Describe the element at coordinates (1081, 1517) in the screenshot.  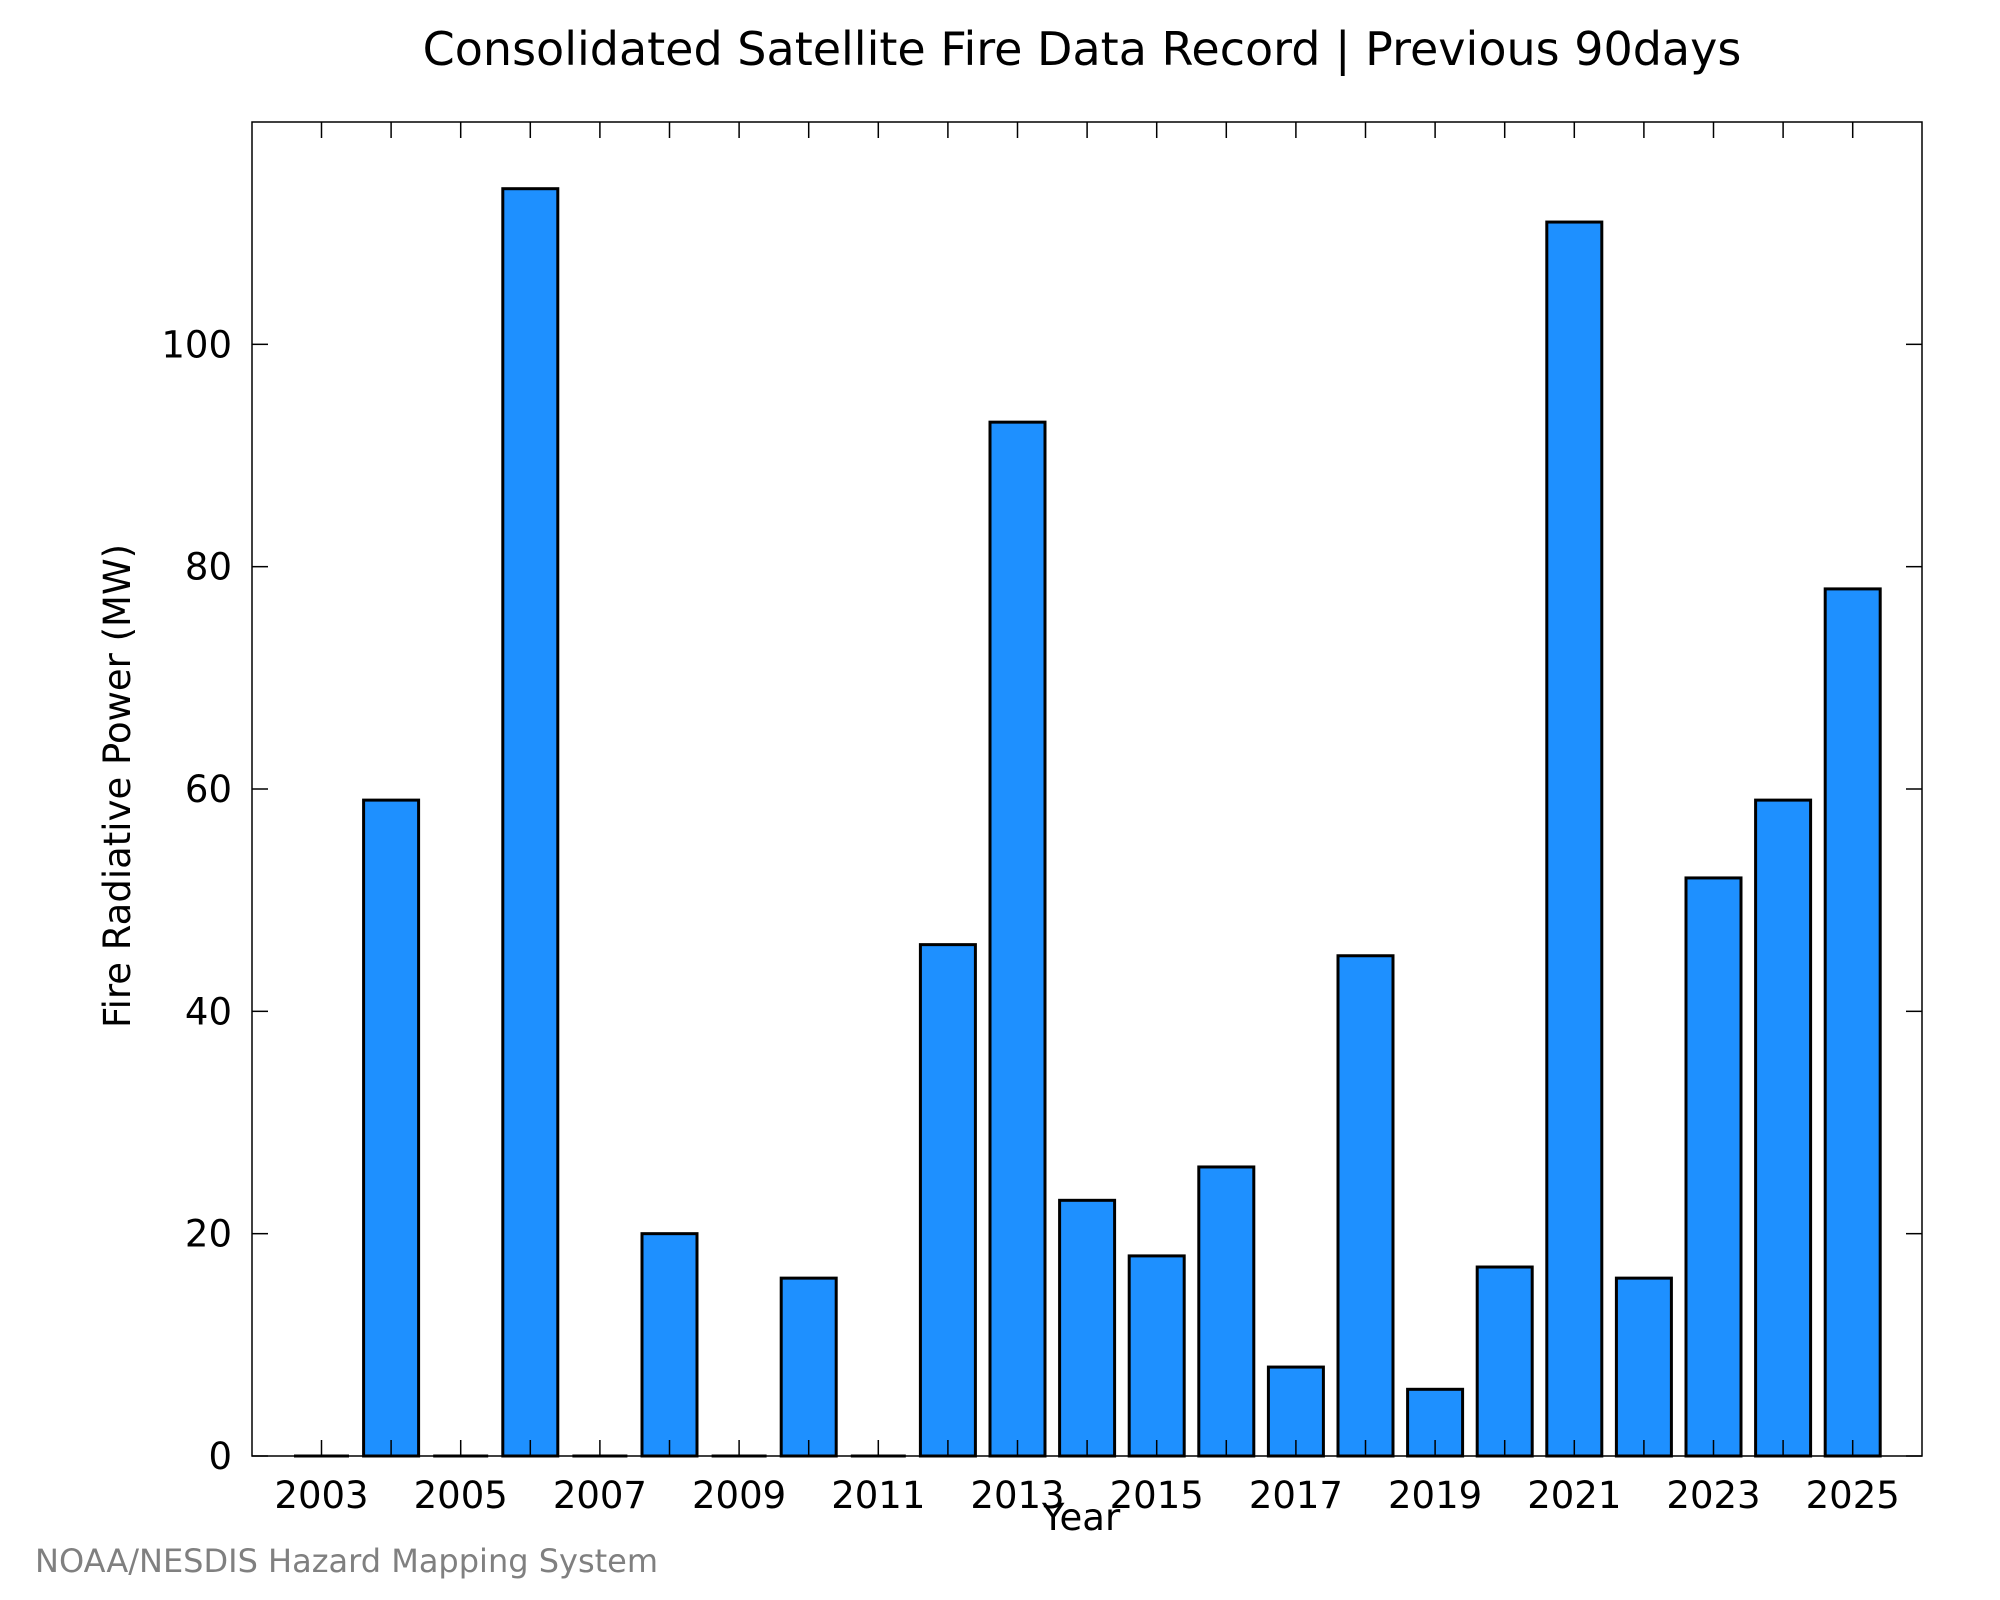
I see `x-axis-label: Year` at that location.